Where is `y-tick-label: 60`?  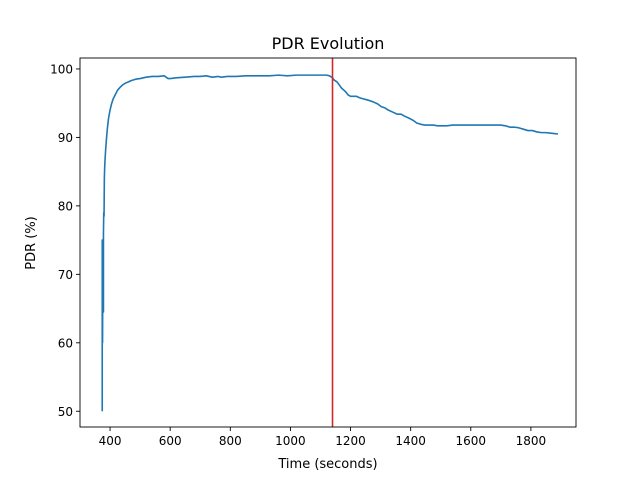 y-tick-label: 60 is located at coordinates (65, 343).